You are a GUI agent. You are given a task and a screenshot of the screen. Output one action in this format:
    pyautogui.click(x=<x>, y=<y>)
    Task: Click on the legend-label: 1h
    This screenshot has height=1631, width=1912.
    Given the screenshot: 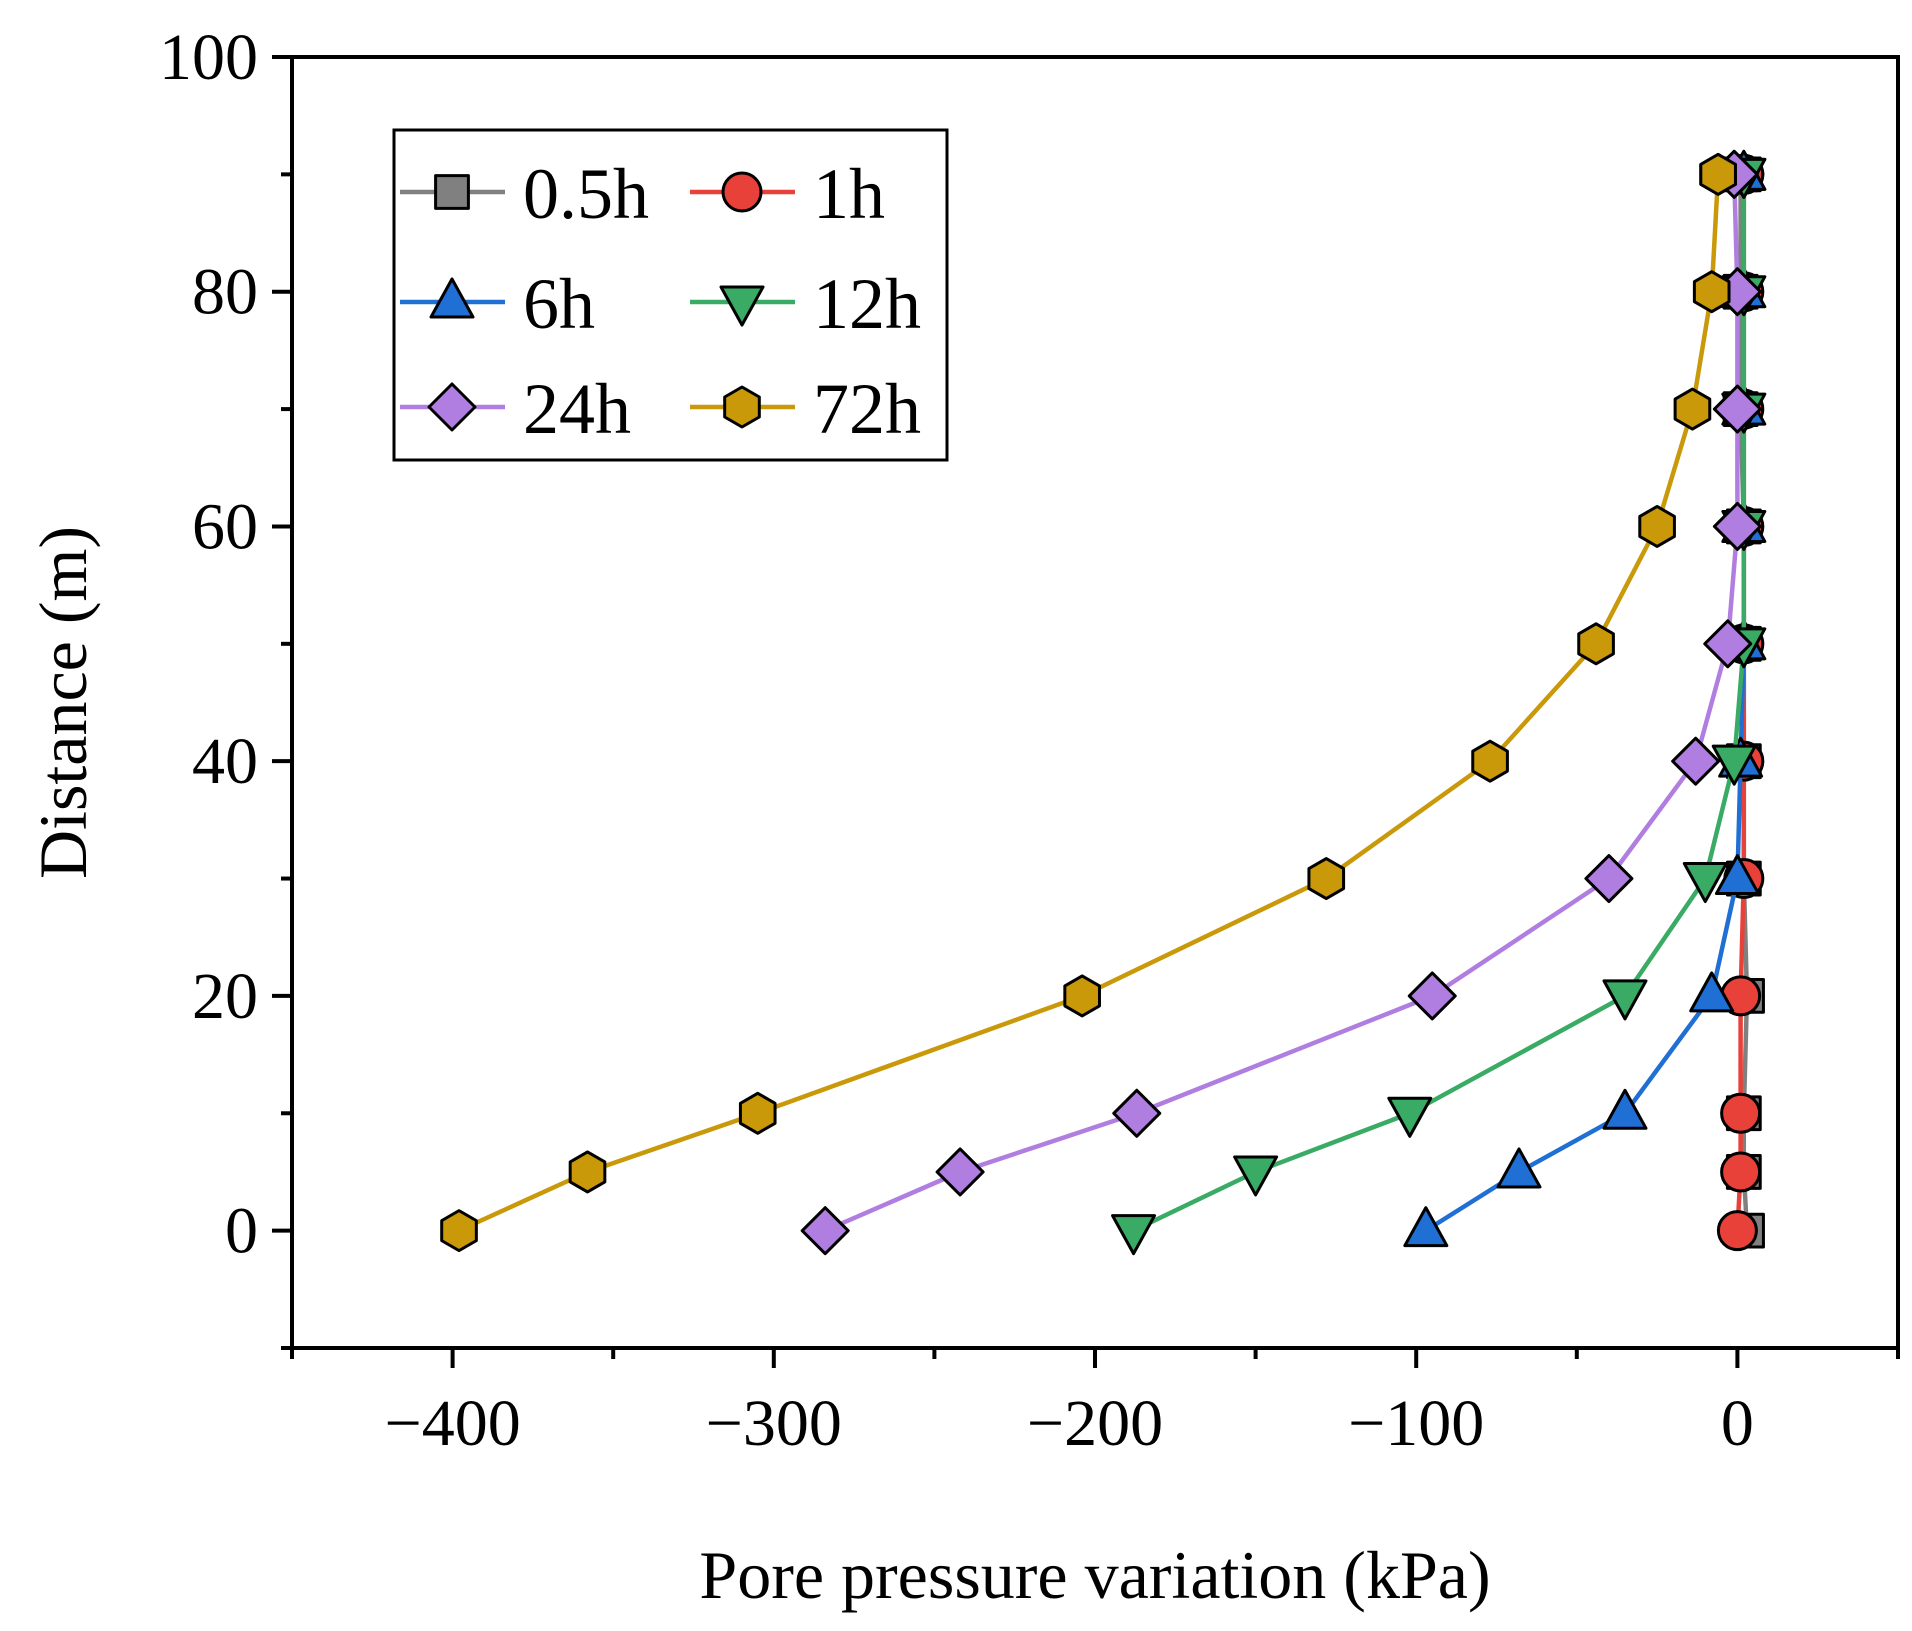 What is the action you would take?
    pyautogui.click(x=849, y=194)
    